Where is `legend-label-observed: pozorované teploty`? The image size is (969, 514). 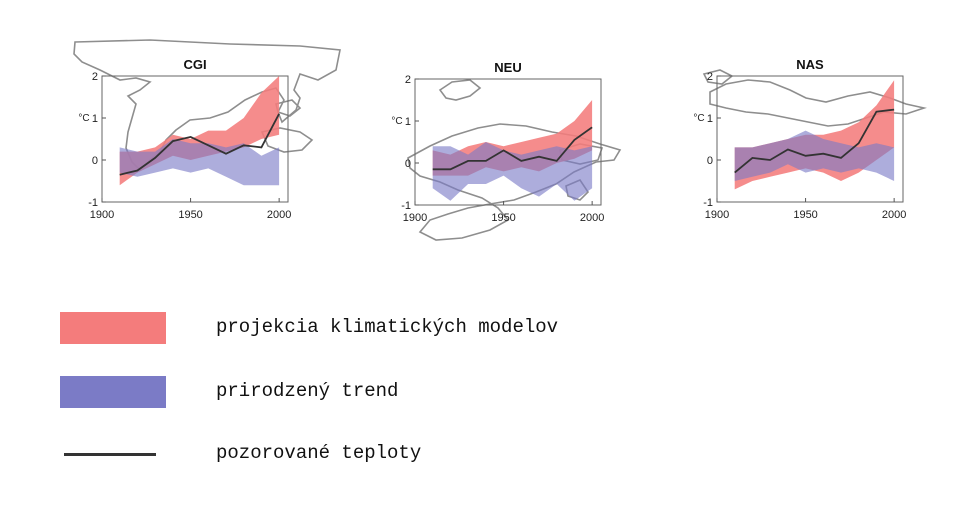 legend-label-observed: pozorované teploty is located at coordinates (319, 453).